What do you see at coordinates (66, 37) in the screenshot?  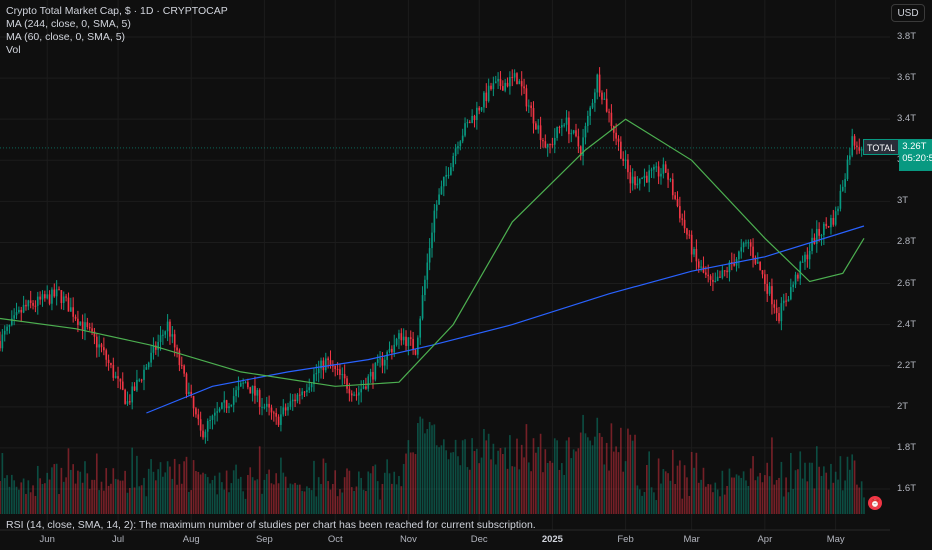 I see `legend-ma60: MA (60, close, 0, SMA, 5)` at bounding box center [66, 37].